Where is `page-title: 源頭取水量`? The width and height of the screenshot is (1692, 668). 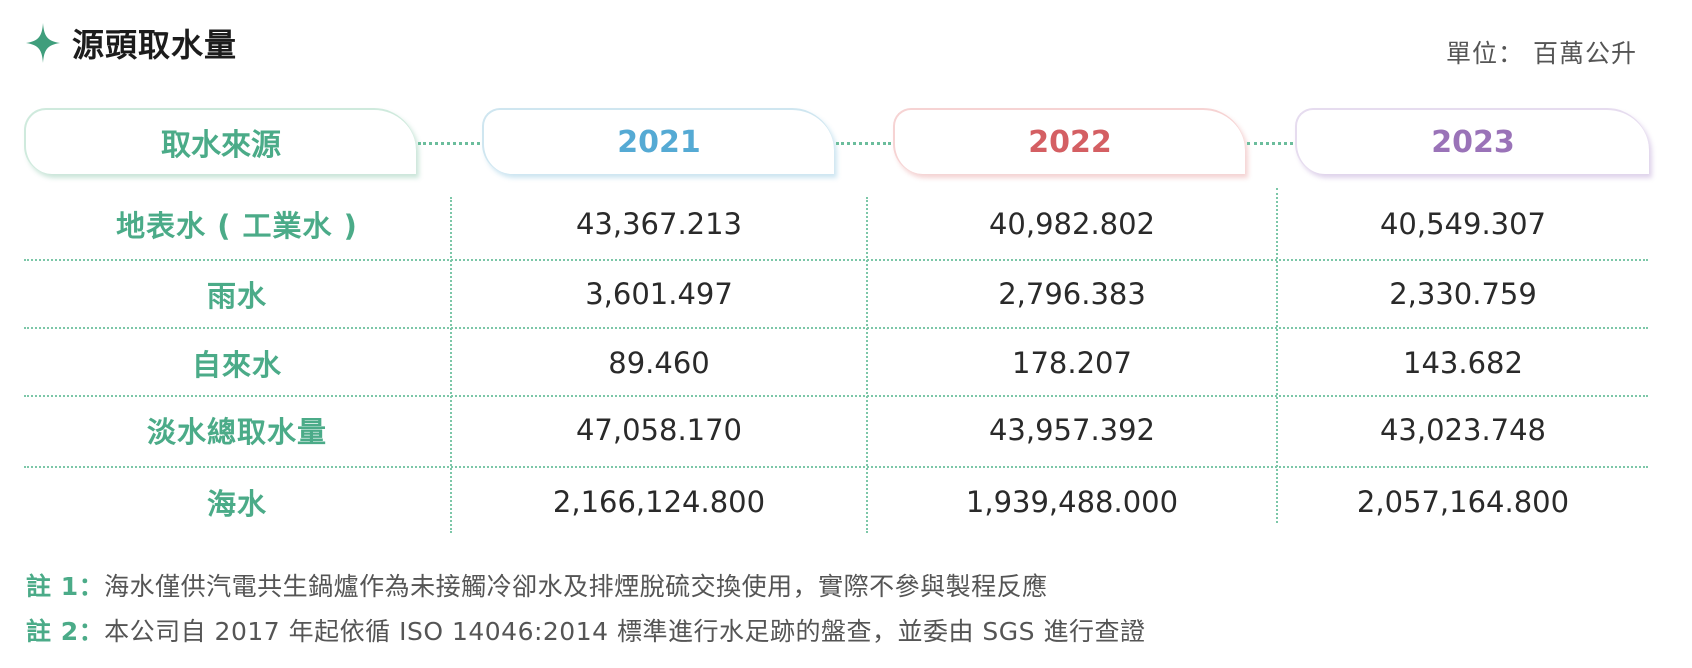 page-title: 源頭取水量 is located at coordinates (155, 45).